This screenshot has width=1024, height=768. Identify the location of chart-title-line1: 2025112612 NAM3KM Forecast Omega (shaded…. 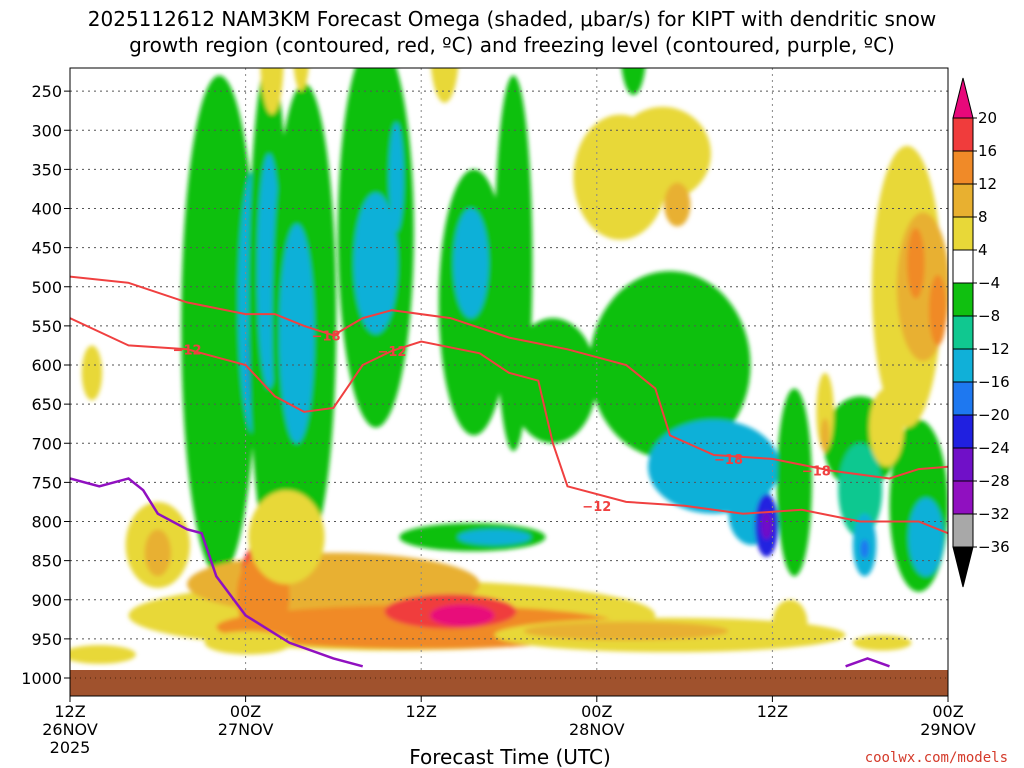
(512, 19).